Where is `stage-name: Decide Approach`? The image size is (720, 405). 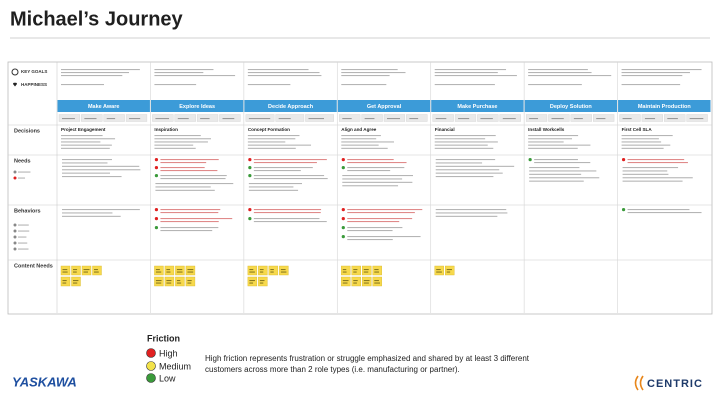 stage-name: Decide Approach is located at coordinates (291, 107).